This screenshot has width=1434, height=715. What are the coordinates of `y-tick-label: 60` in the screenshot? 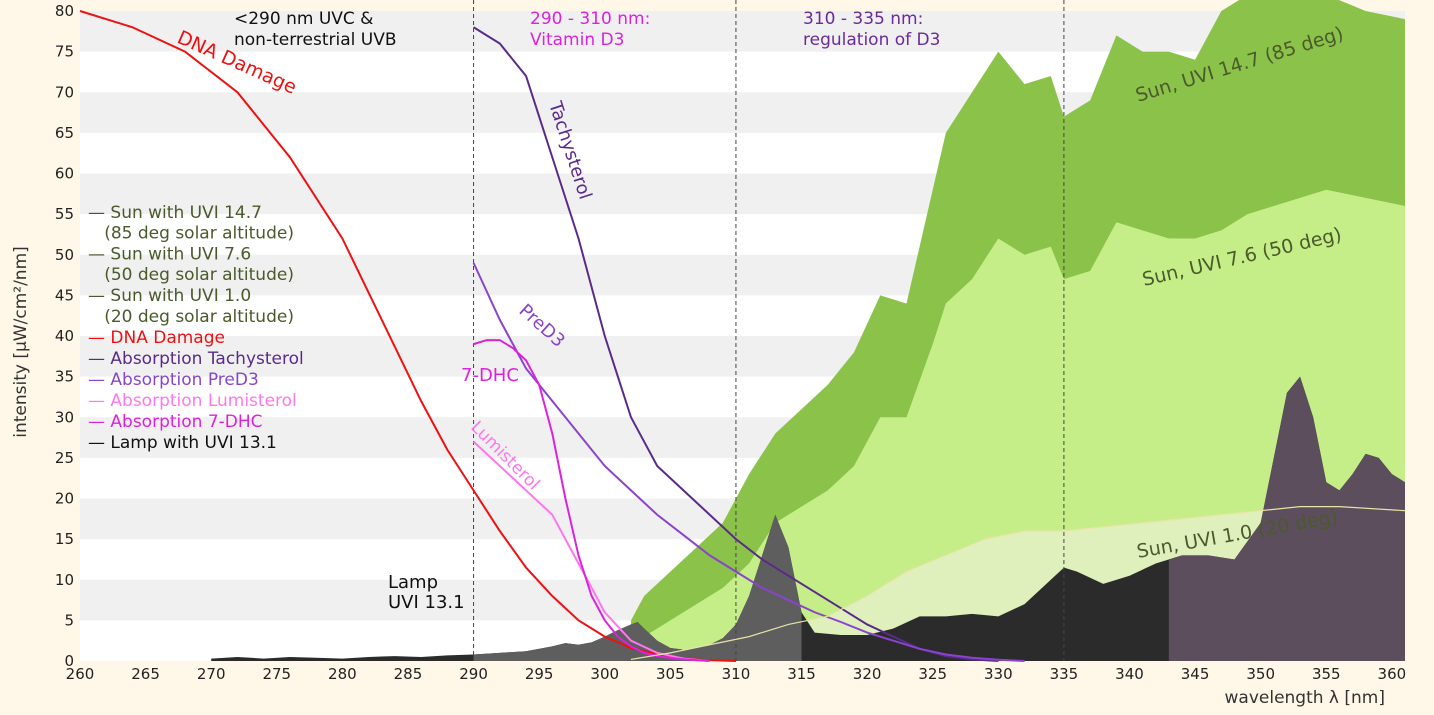 It's located at (64, 174).